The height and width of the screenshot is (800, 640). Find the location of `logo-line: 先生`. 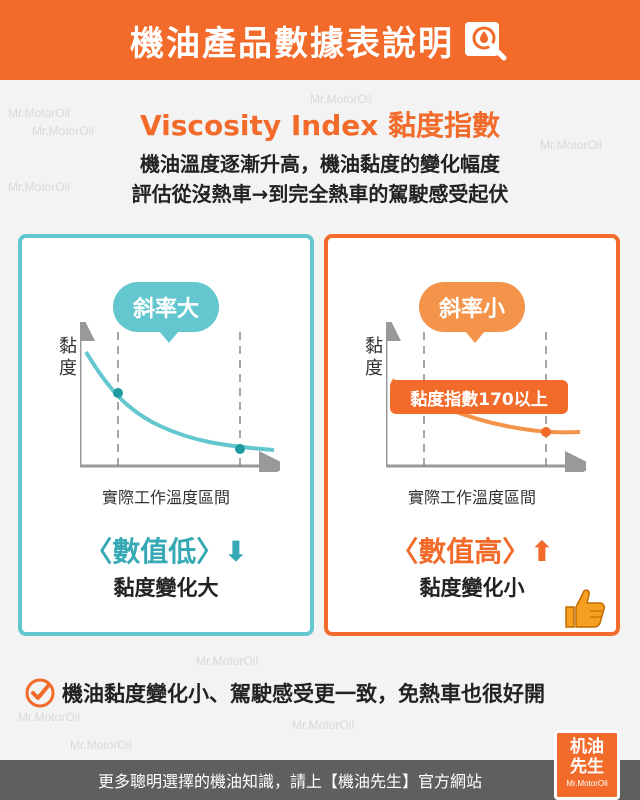

logo-line: 先生 is located at coordinates (587, 767).